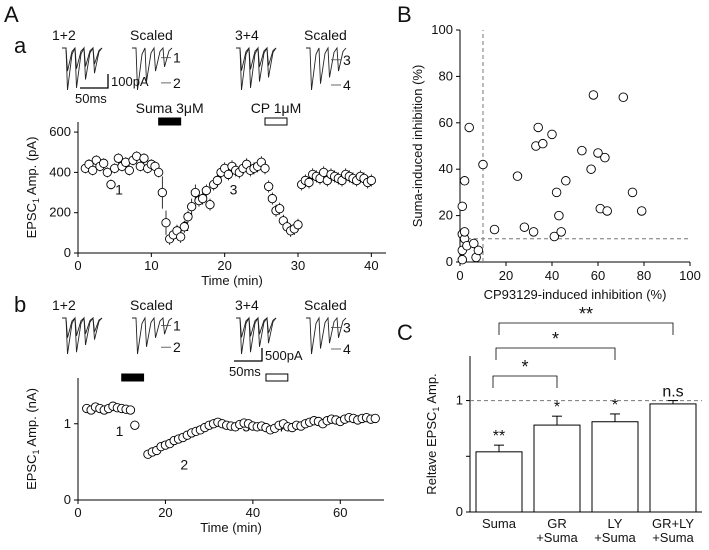 The image size is (709, 550). I want to click on panel-label-b: b, so click(20, 304).